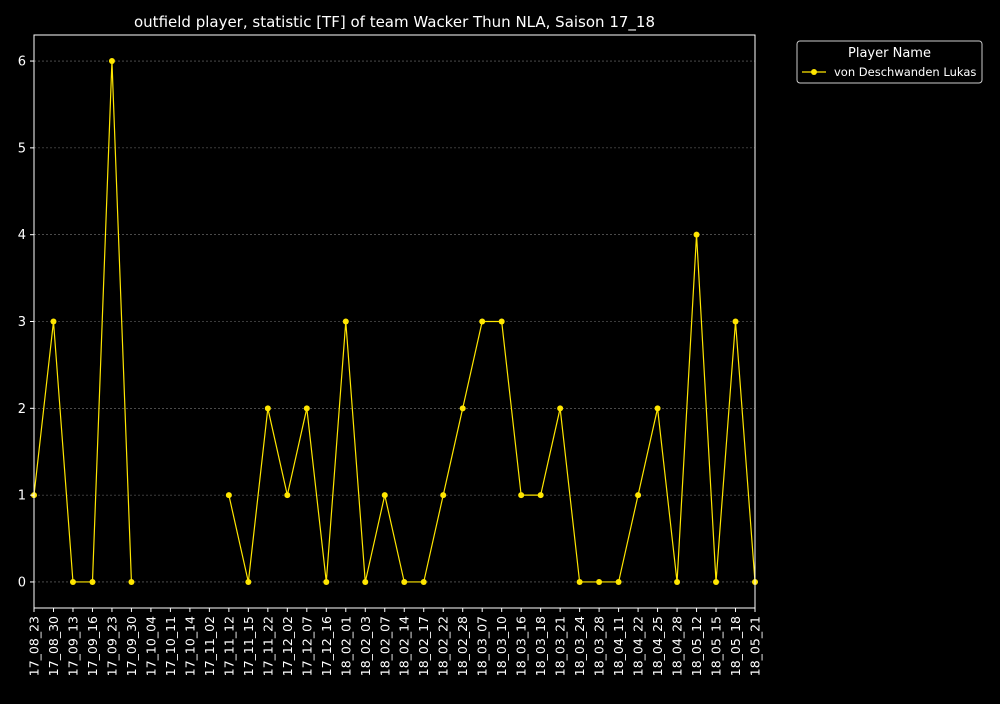 The image size is (1000, 704). What do you see at coordinates (696, 646) in the screenshot?
I see `x-tick-label: 18_05_12` at bounding box center [696, 646].